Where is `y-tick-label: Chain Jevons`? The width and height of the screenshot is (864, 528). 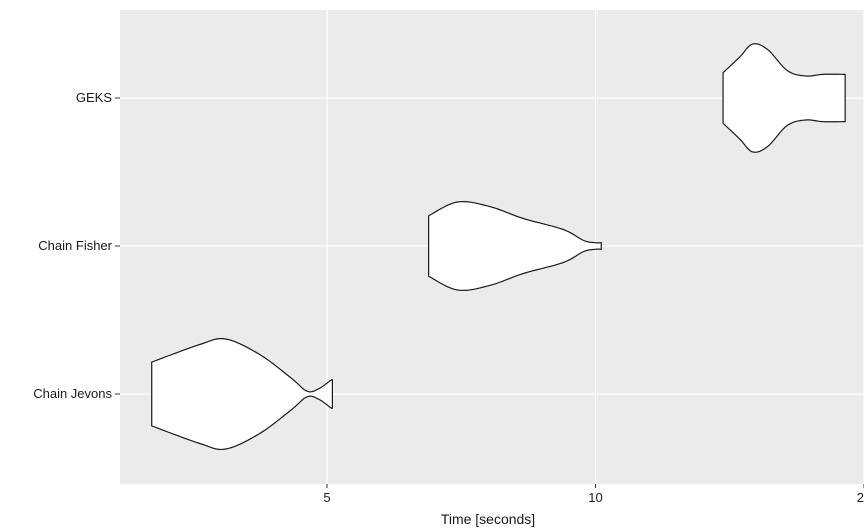 y-tick-label: Chain Jevons is located at coordinates (72, 393).